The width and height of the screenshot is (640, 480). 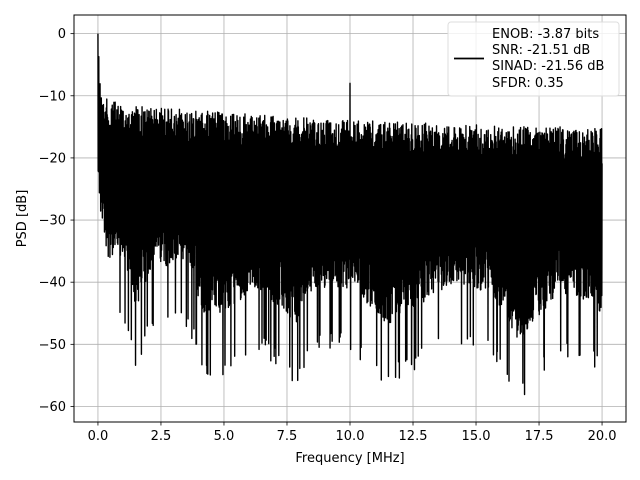 I want to click on y-tick-label: −10, so click(x=52, y=96).